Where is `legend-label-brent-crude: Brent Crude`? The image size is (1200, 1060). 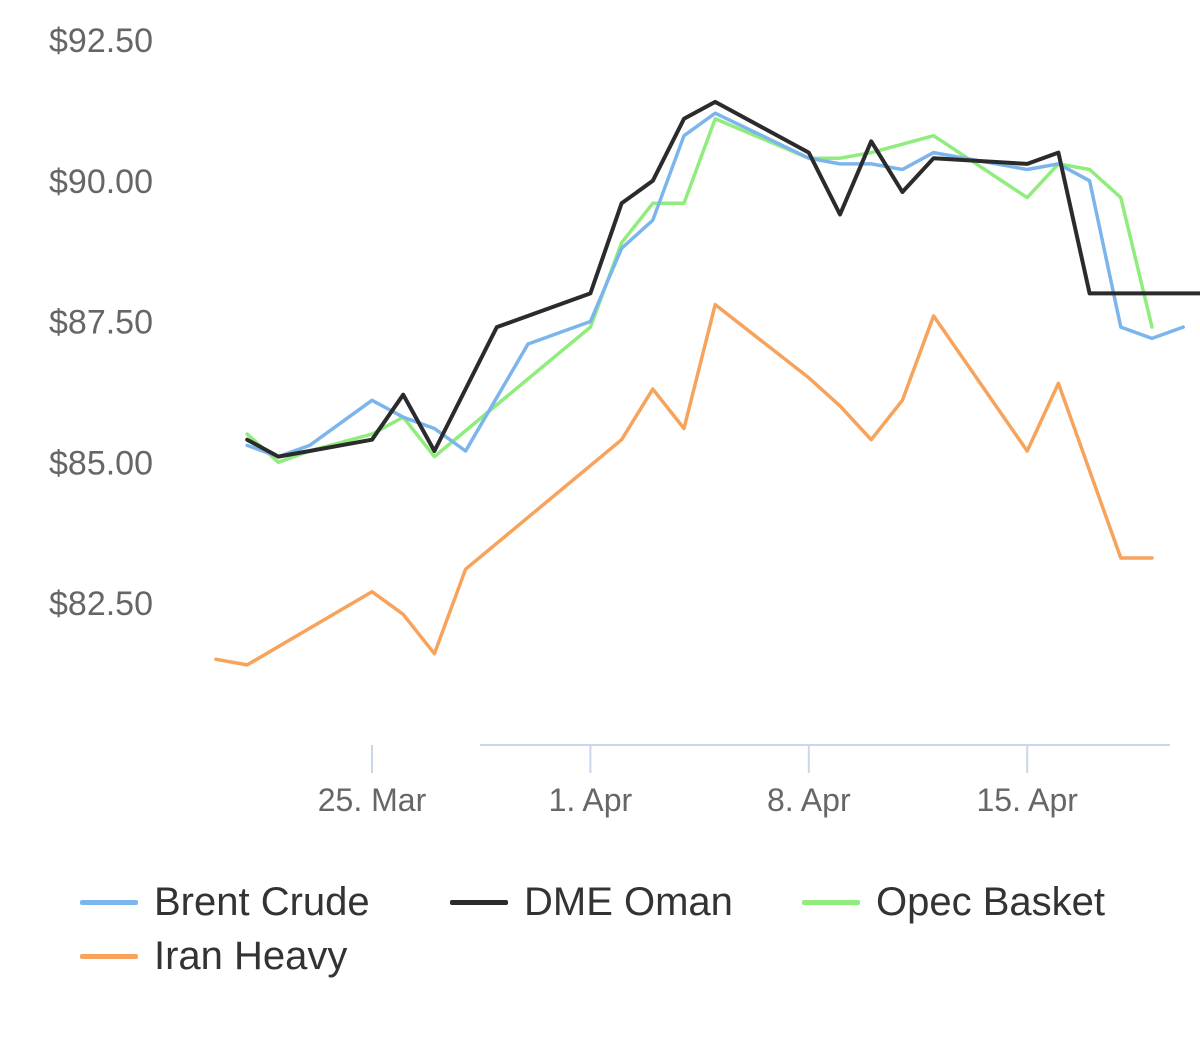
legend-label-brent-crude: Brent Crude is located at coordinates (262, 902).